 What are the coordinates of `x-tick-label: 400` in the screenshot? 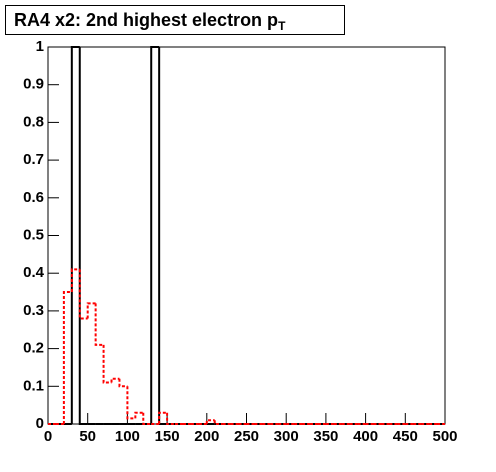 It's located at (365, 436).